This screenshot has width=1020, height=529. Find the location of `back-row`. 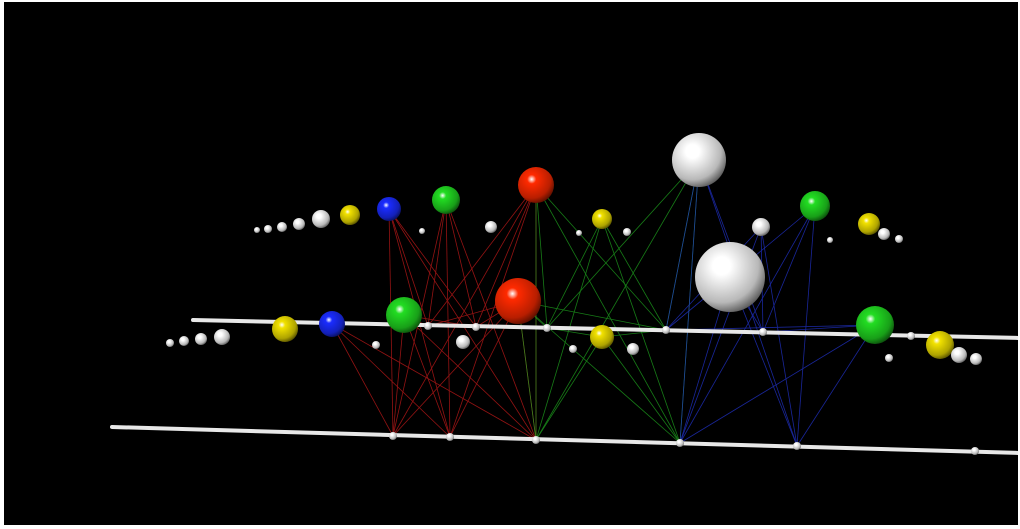

back-row is located at coordinates (578, 188).